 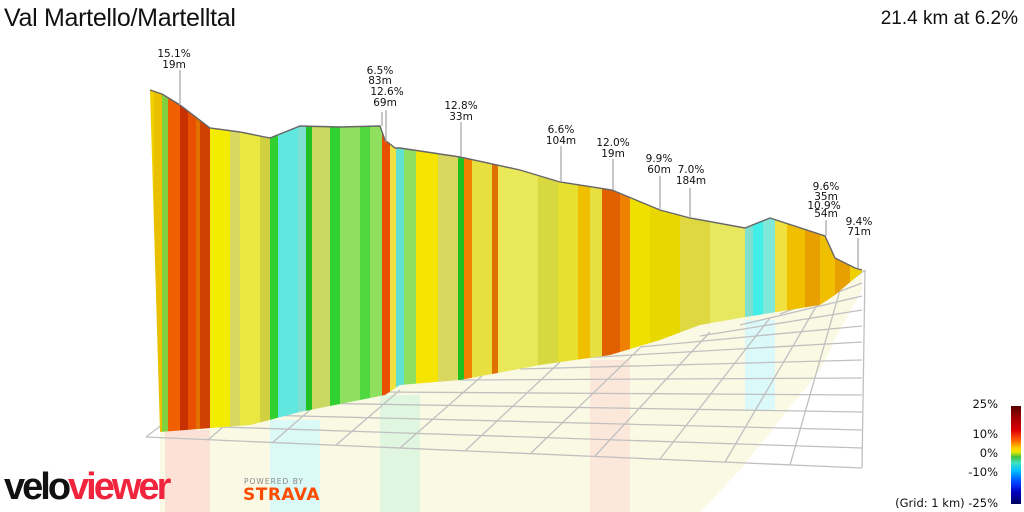 What do you see at coordinates (946, 503) in the screenshot?
I see `legend-grid-label: (Grid: 1 km) -25%` at bounding box center [946, 503].